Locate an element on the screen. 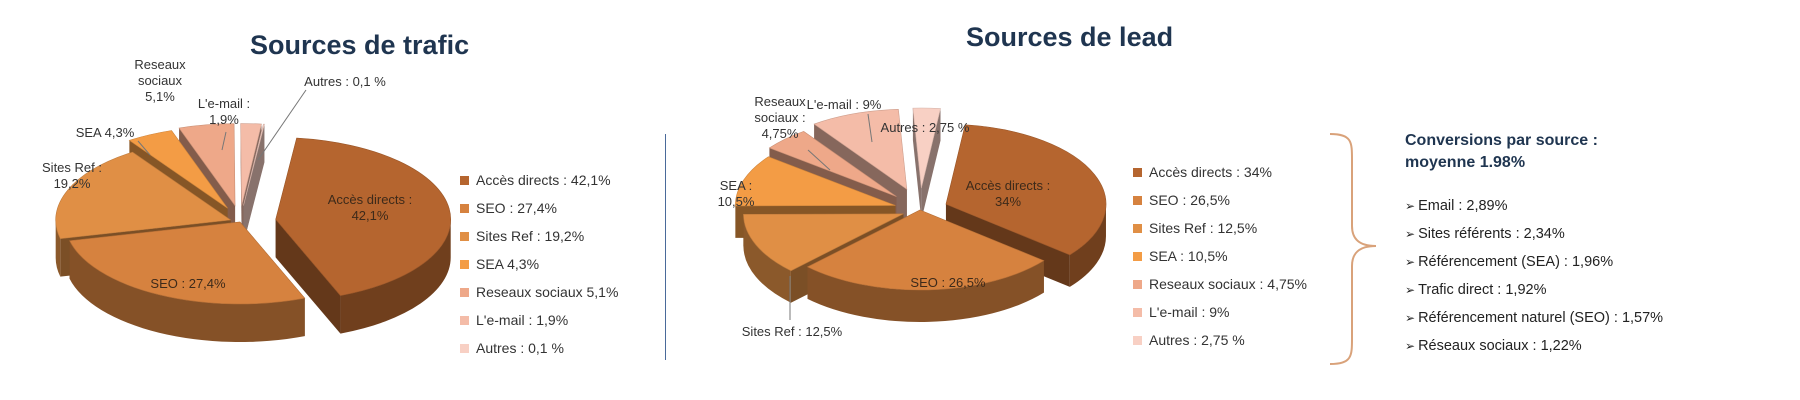  legend-label: Accès directs : 34% is located at coordinates (1210, 172).